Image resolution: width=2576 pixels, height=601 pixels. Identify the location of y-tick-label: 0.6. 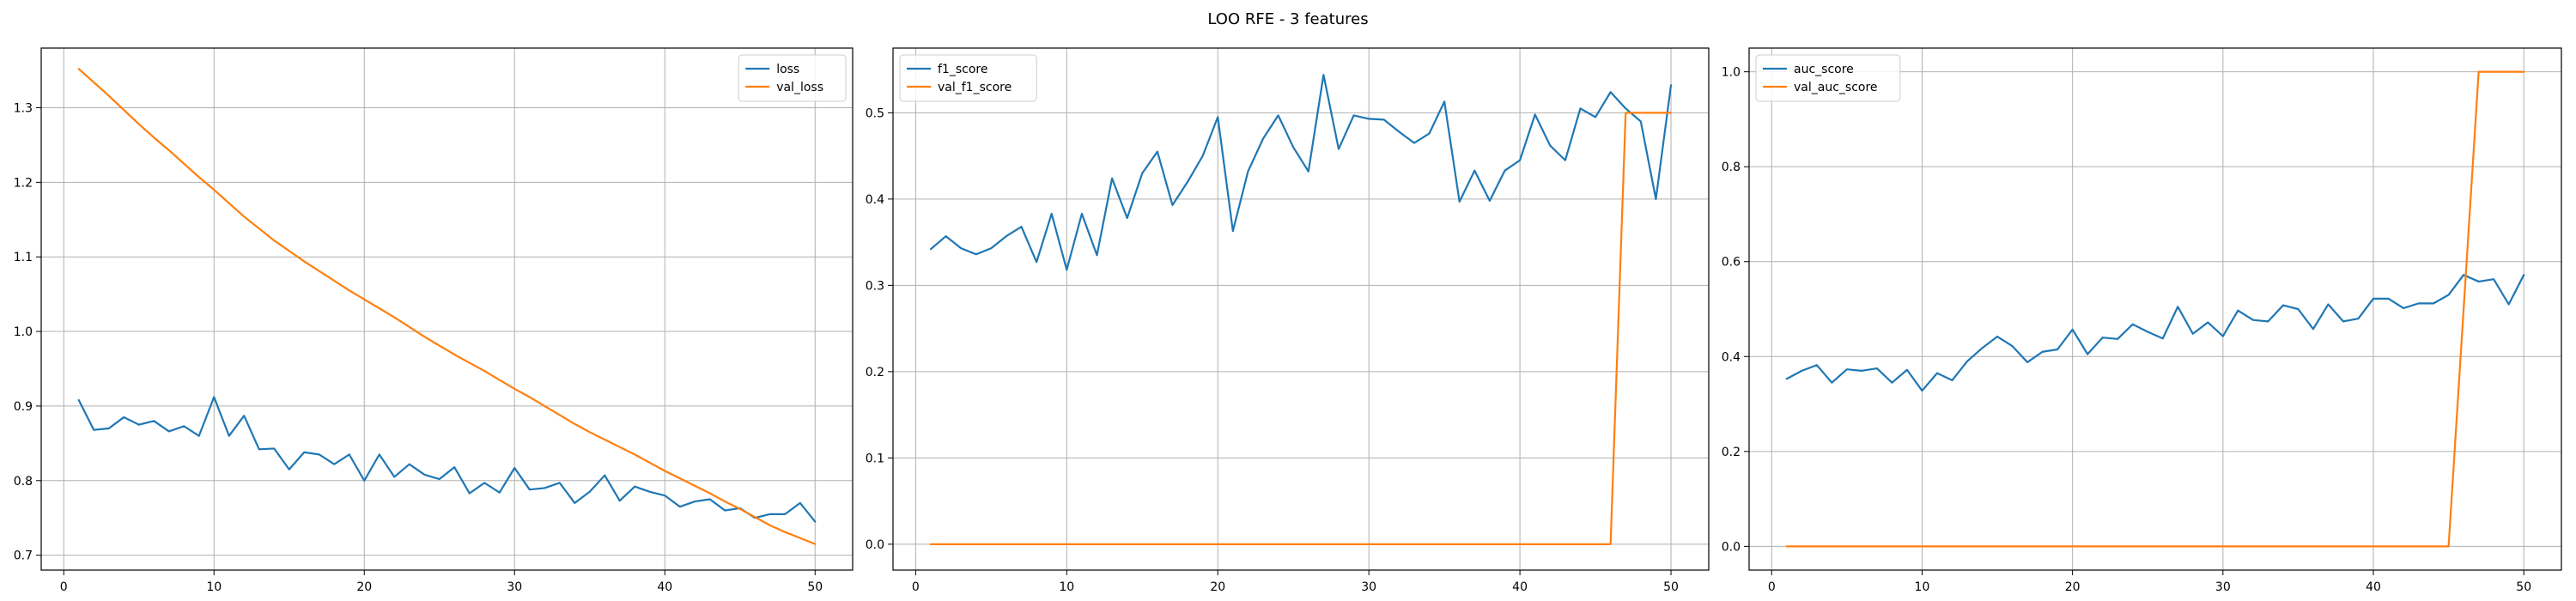
(1731, 263).